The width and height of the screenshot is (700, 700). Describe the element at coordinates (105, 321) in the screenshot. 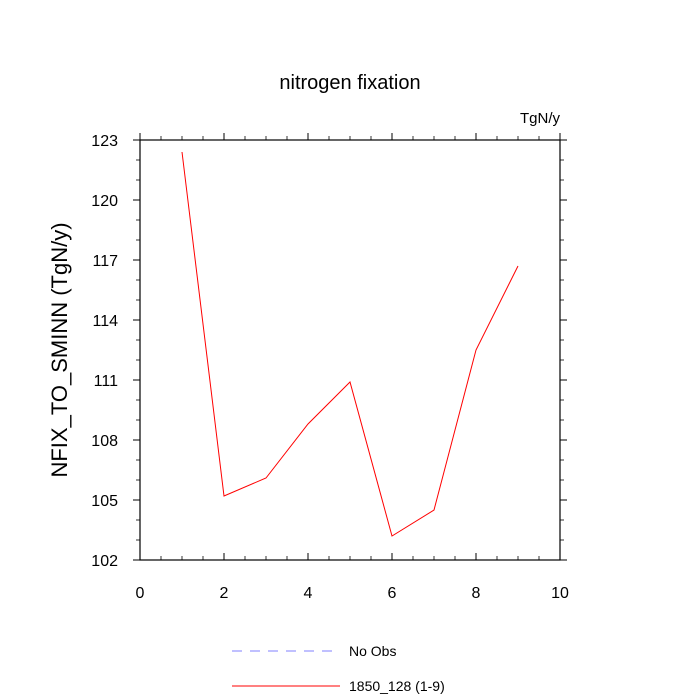

I see `y-tick-label: 114` at that location.